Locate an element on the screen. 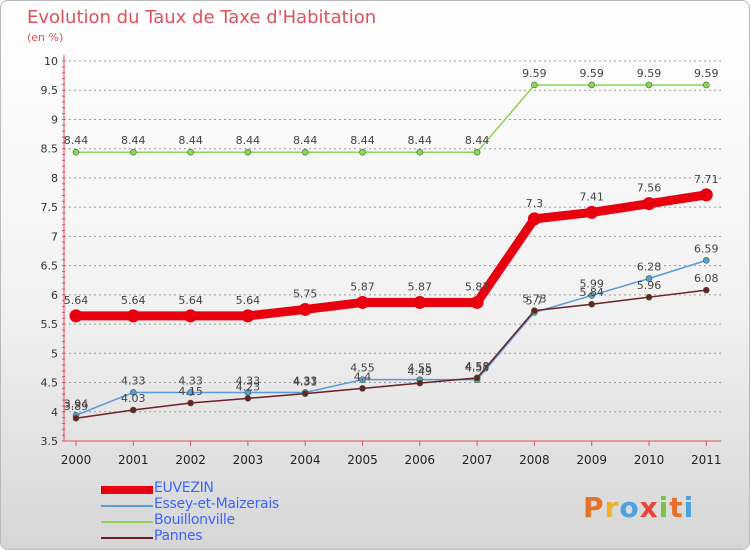 This screenshot has width=750, height=550. proxiti-logo: Proxiti is located at coordinates (638, 507).